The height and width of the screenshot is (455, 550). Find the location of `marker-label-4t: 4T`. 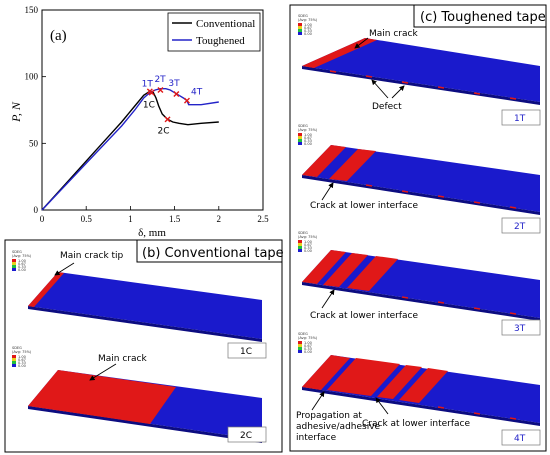

marker-label-4t: 4T is located at coordinates (197, 93).